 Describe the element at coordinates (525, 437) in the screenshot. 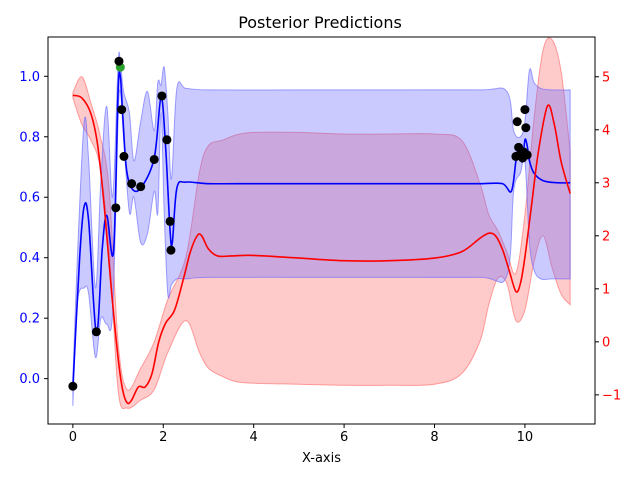

I see `x-tick-label: 10` at that location.